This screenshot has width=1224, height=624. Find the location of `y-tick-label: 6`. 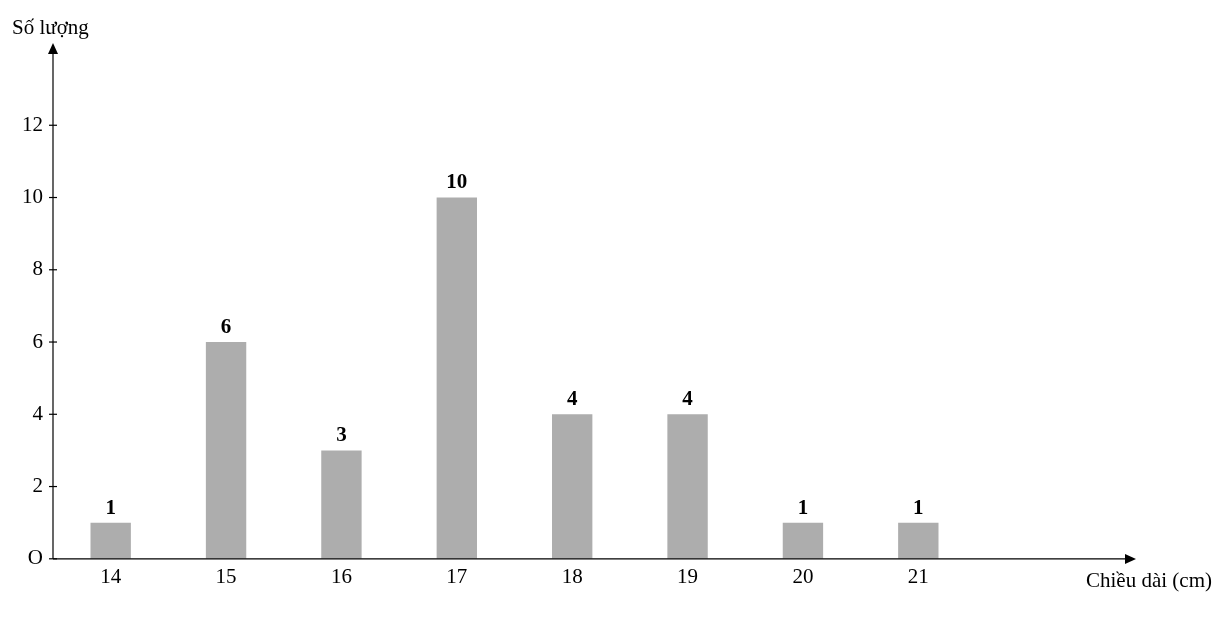

y-tick-label: 6 is located at coordinates (37, 340).